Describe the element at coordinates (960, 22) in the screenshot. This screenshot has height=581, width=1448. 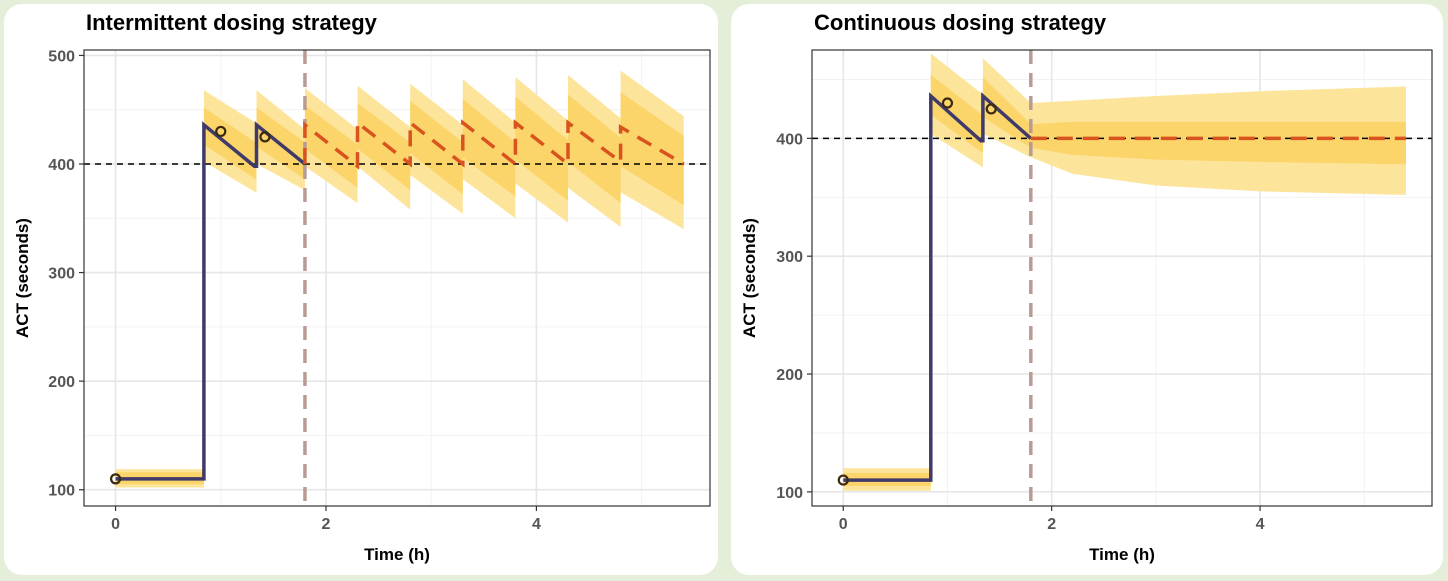
I see `chart-title: Continuous dosing strategy` at that location.